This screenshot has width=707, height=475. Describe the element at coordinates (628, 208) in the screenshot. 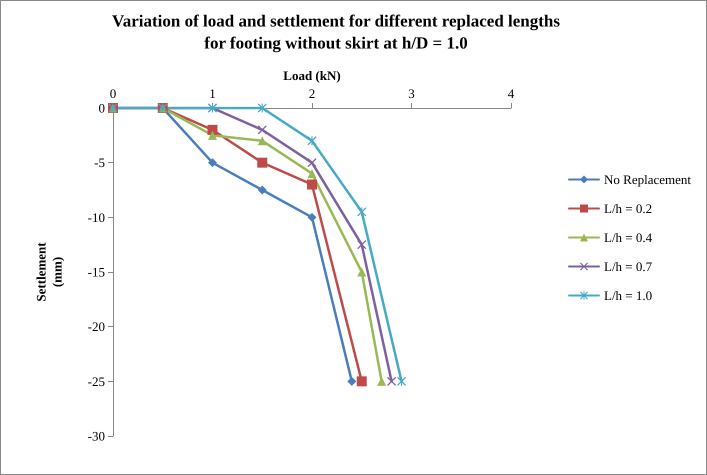

I see `legend-label: L/h = 0.2` at that location.